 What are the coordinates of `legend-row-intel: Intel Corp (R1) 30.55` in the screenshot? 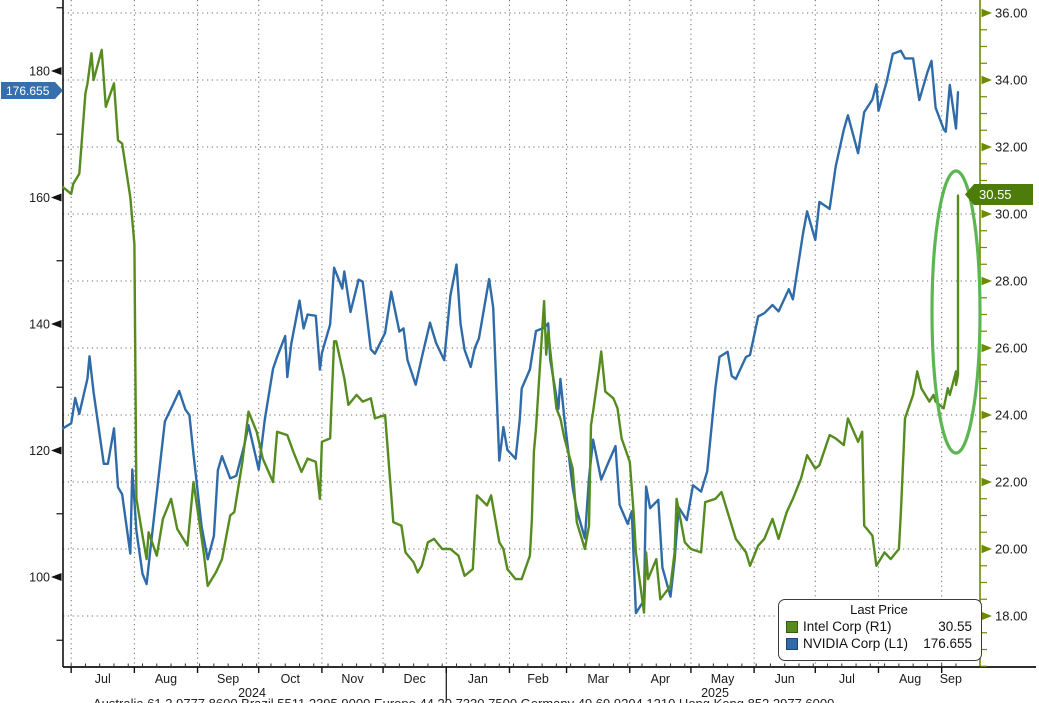 It's located at (879, 626).